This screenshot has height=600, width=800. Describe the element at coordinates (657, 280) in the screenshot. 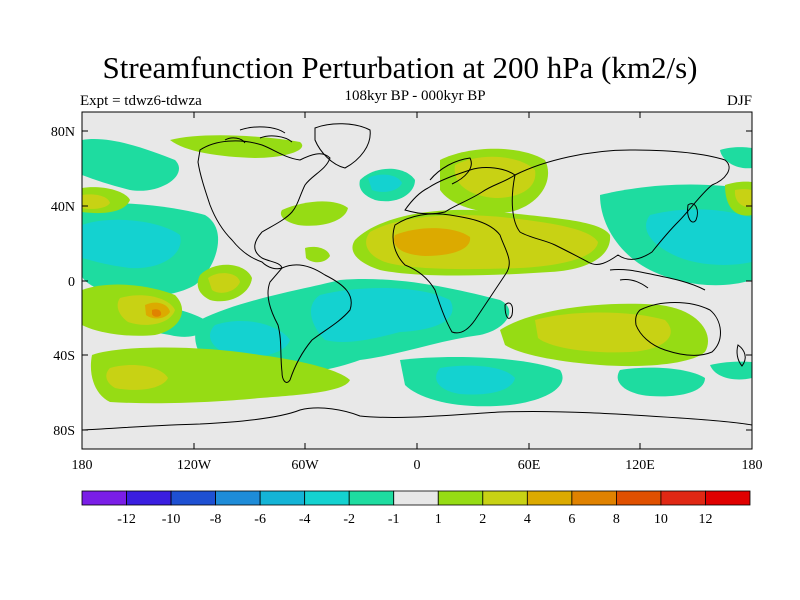

I see `coastline-indonesia` at that location.